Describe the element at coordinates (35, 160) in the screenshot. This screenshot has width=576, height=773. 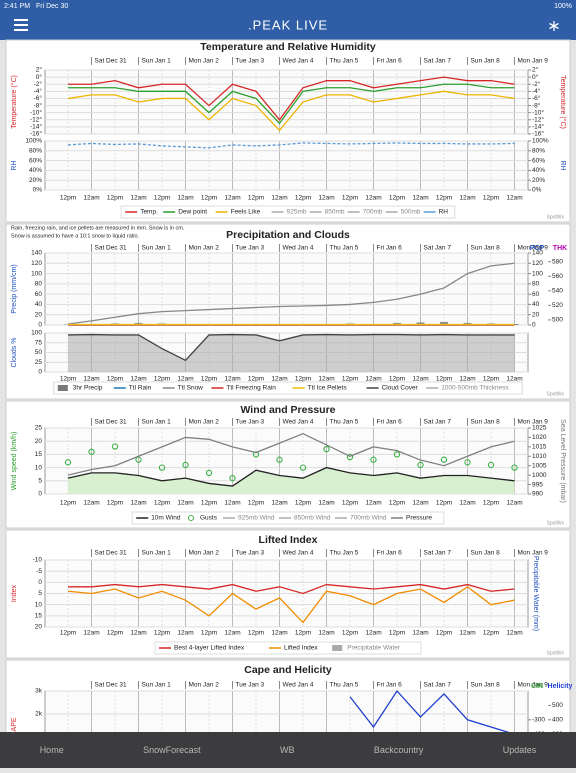
I see `y-tick-label: 60%` at that location.